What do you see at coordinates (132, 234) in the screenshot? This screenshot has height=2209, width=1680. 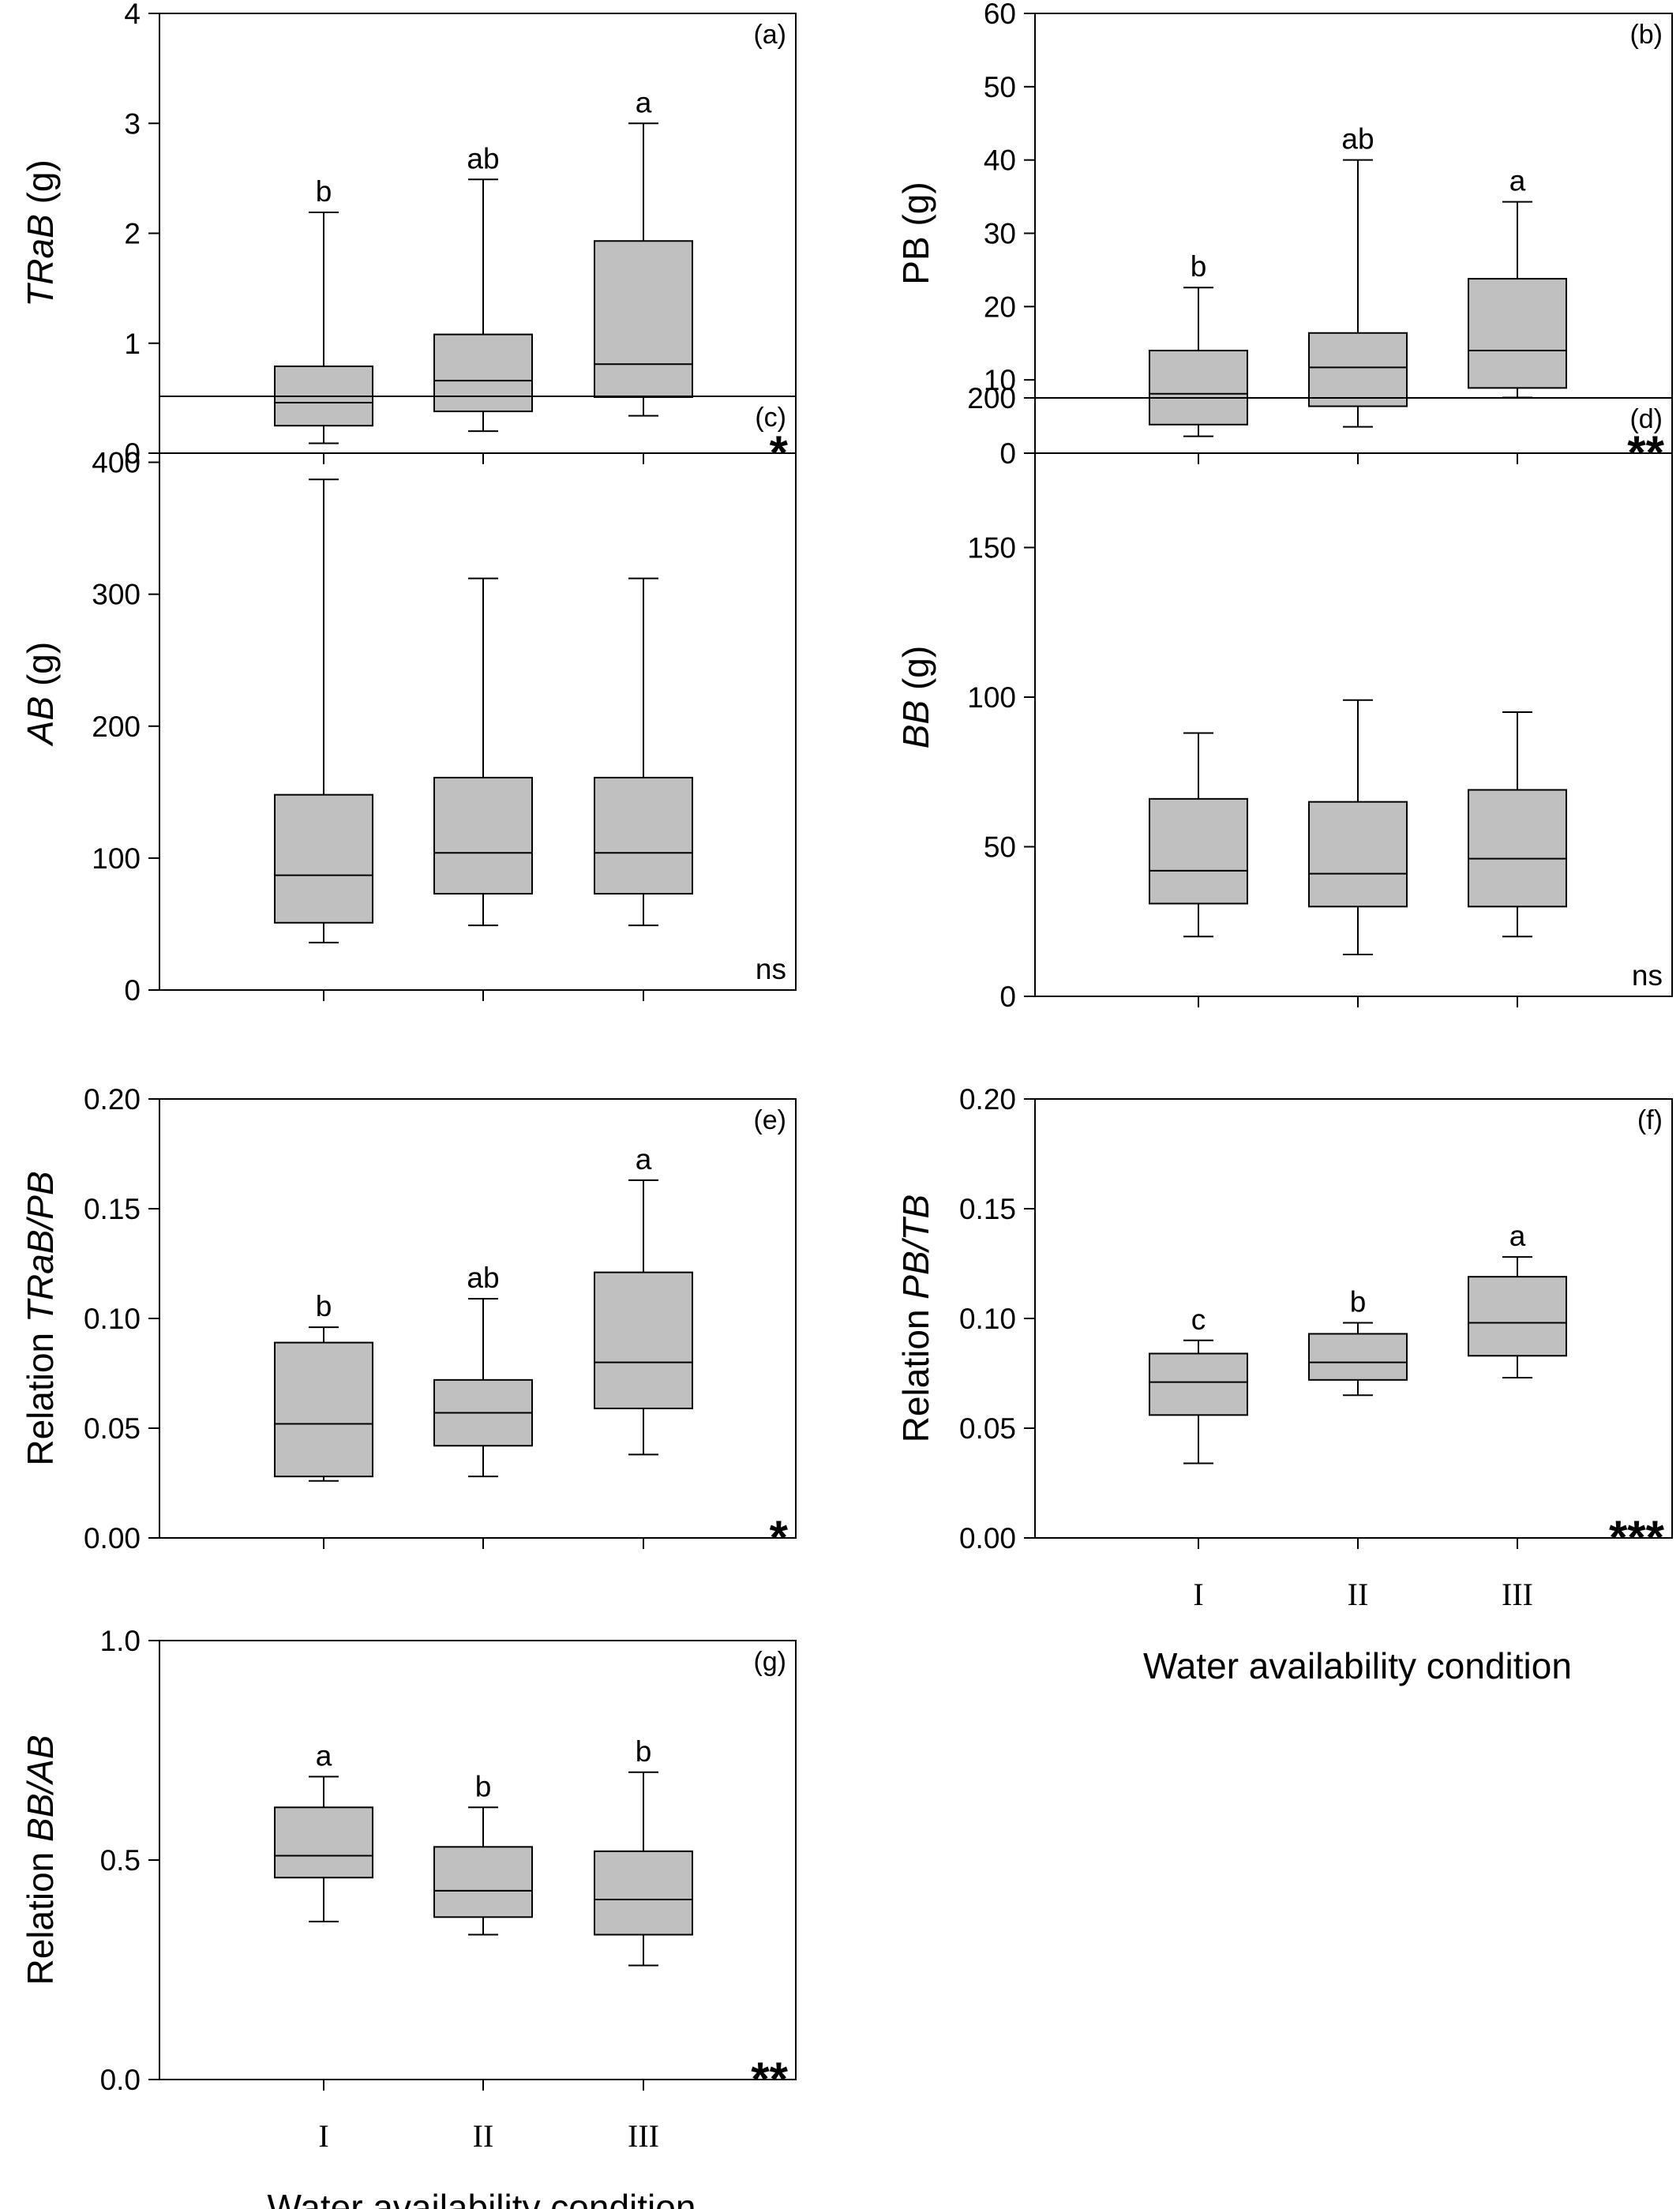 I see `y-tick-label: 2` at bounding box center [132, 234].